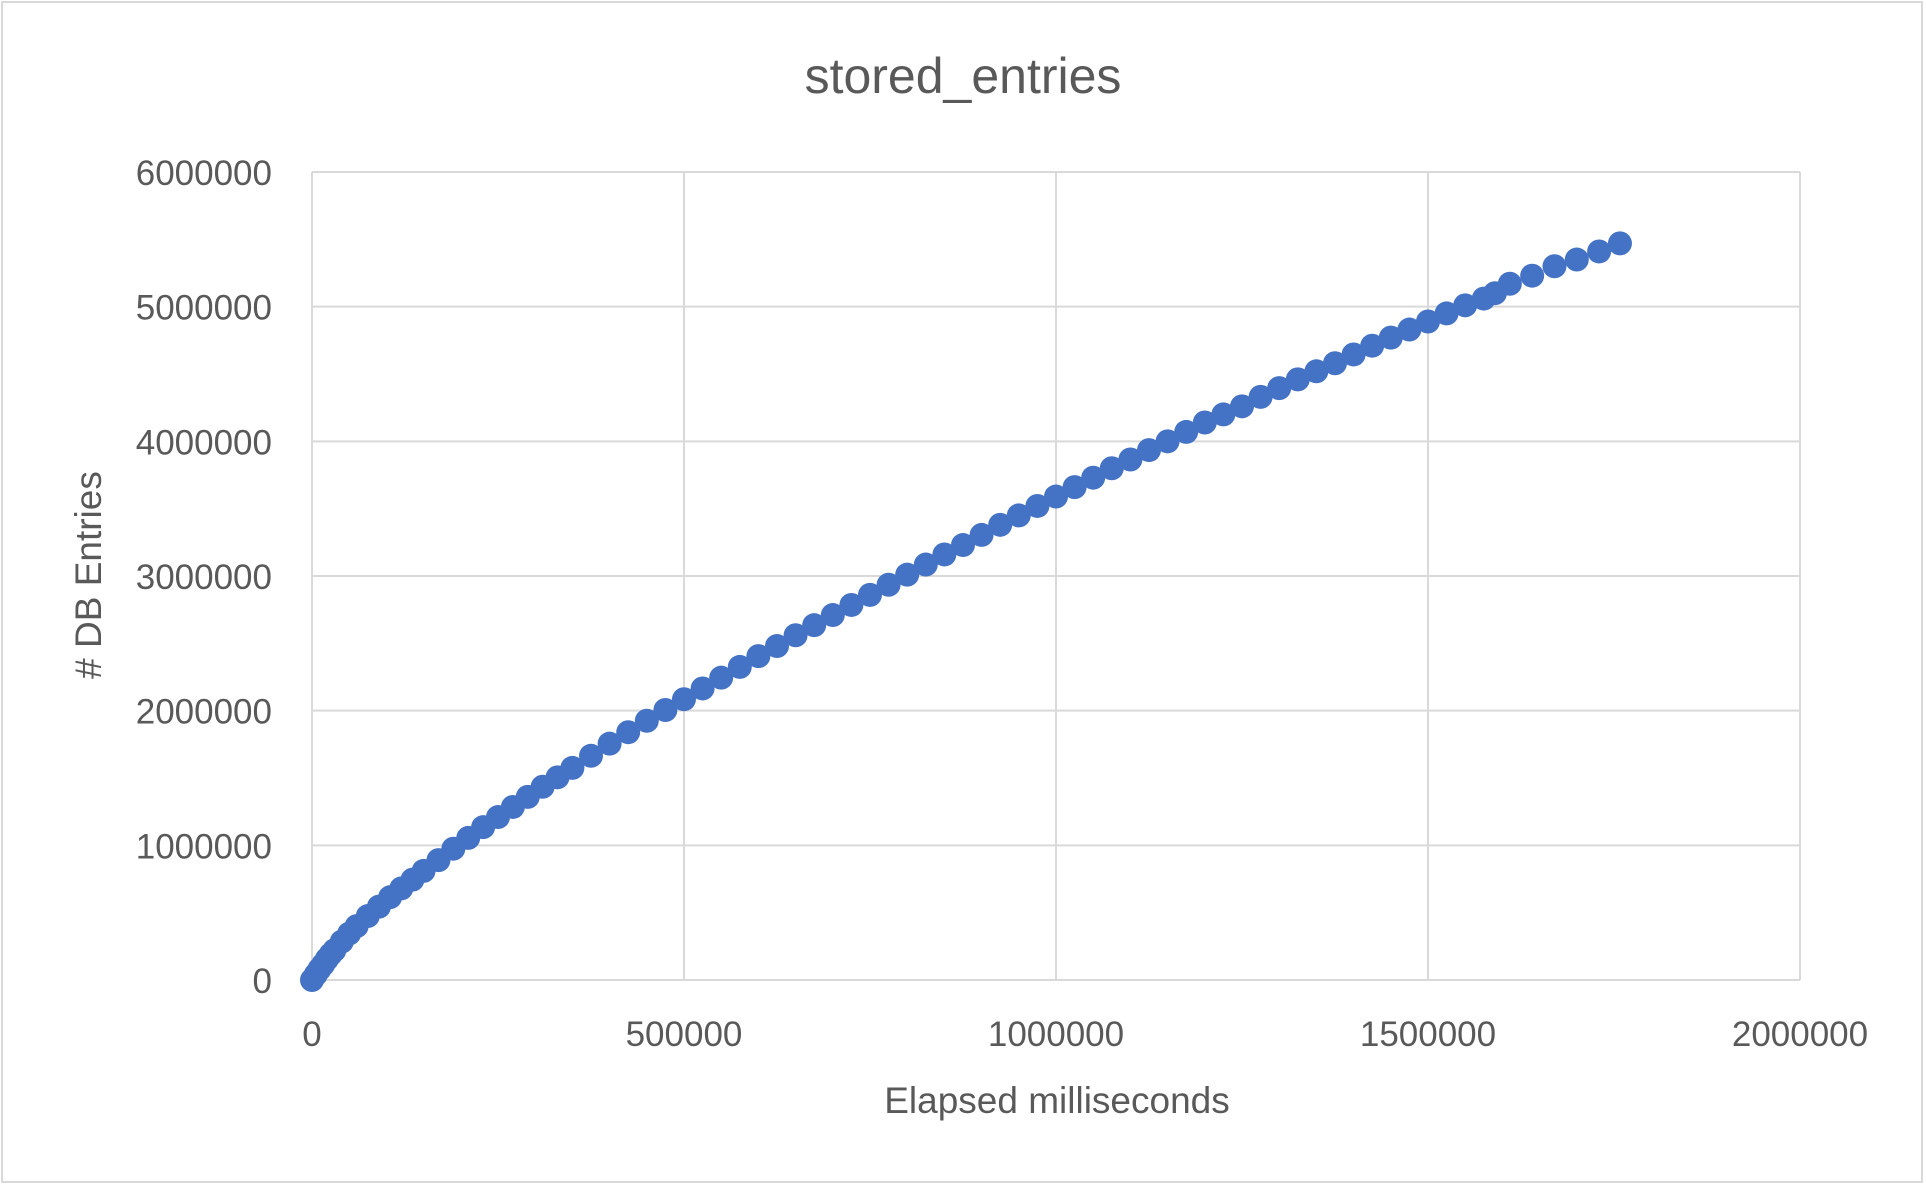  I want to click on y-tick-label: 4000000, so click(204, 442).